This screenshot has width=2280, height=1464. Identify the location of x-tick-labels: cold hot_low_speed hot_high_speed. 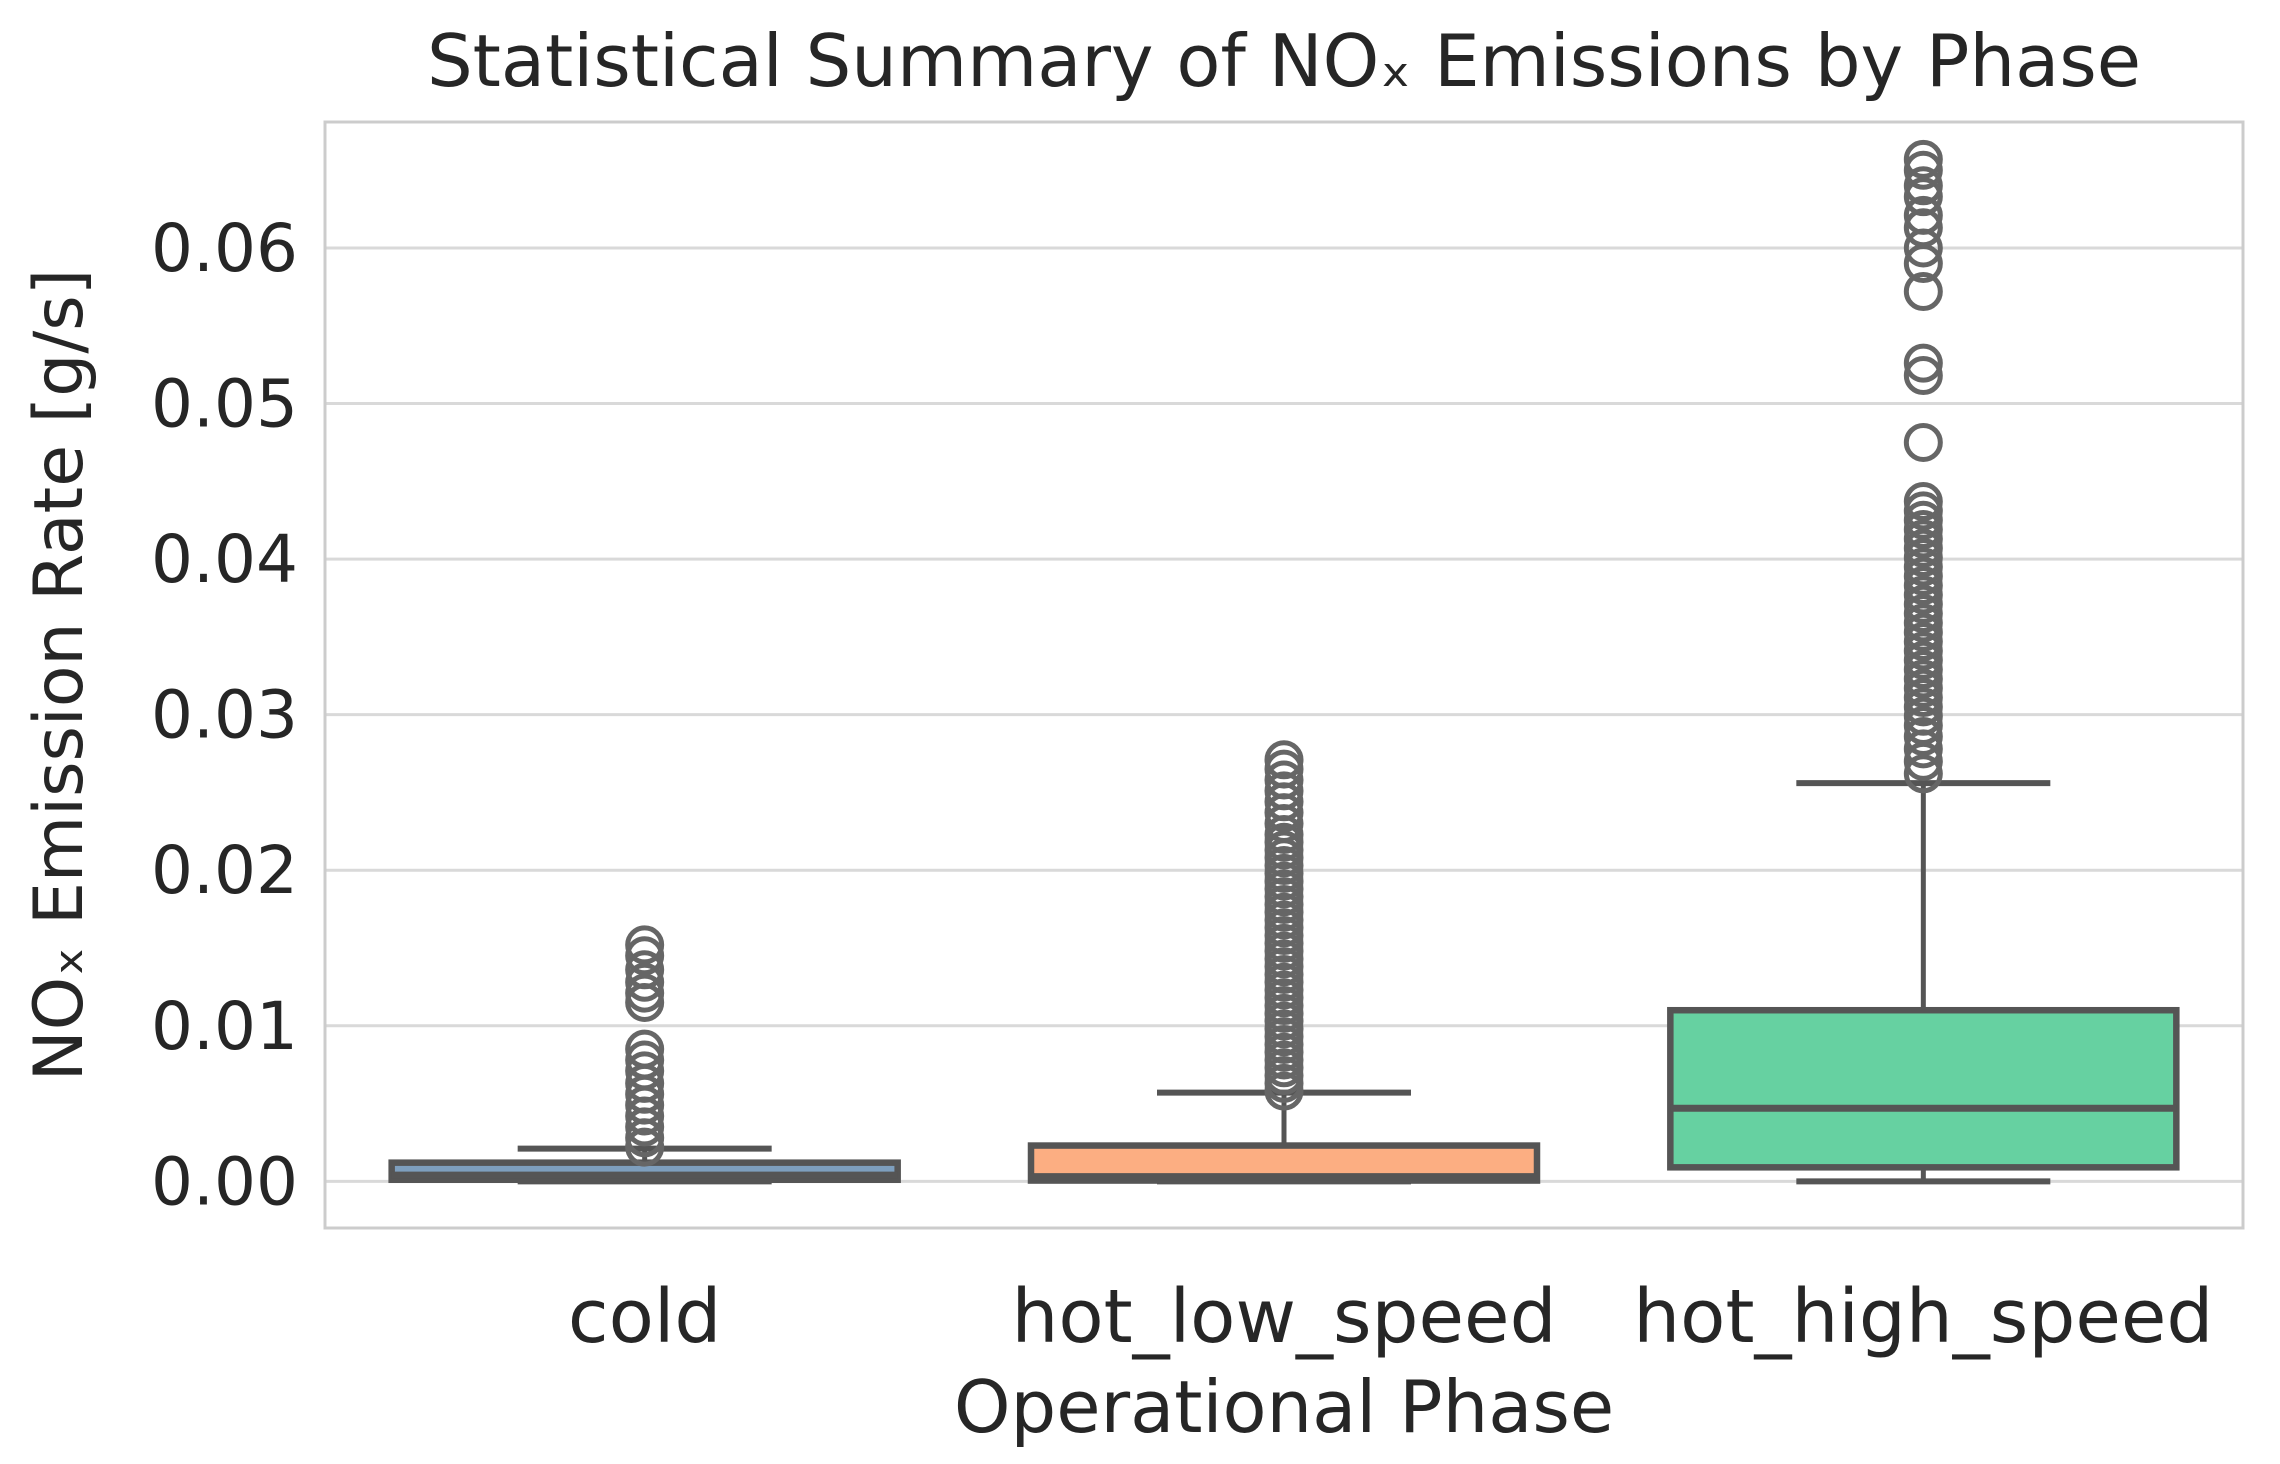
(1390, 1317).